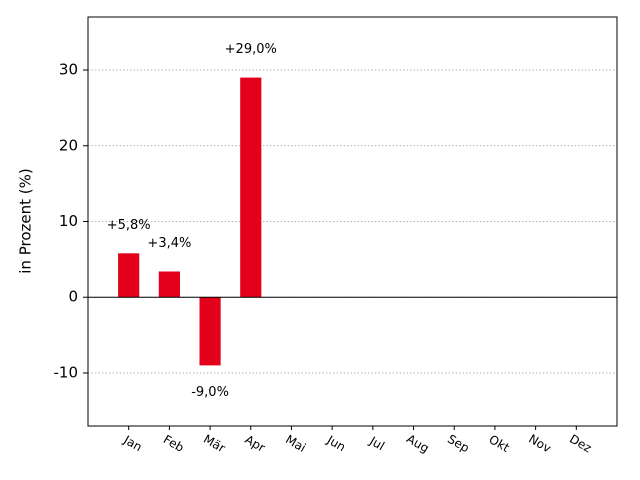 The width and height of the screenshot is (640, 480). Describe the element at coordinates (376, 443) in the screenshot. I see `x-tick-label: Jul` at that location.